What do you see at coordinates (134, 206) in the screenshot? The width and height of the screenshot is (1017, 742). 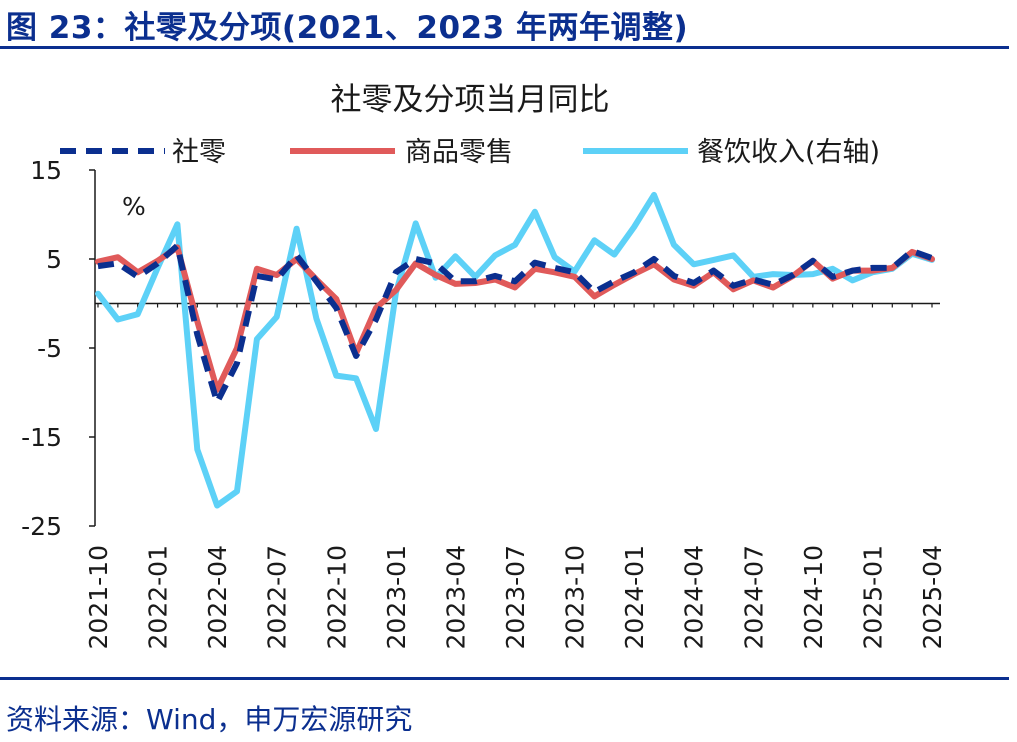 I see `y-unit-label: %` at bounding box center [134, 206].